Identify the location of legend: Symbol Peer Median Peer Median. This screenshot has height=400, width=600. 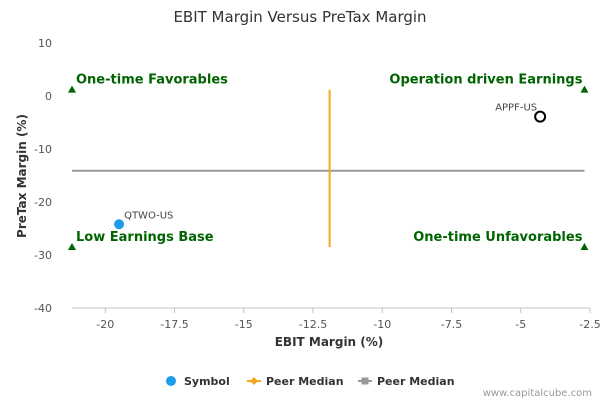
(310, 381).